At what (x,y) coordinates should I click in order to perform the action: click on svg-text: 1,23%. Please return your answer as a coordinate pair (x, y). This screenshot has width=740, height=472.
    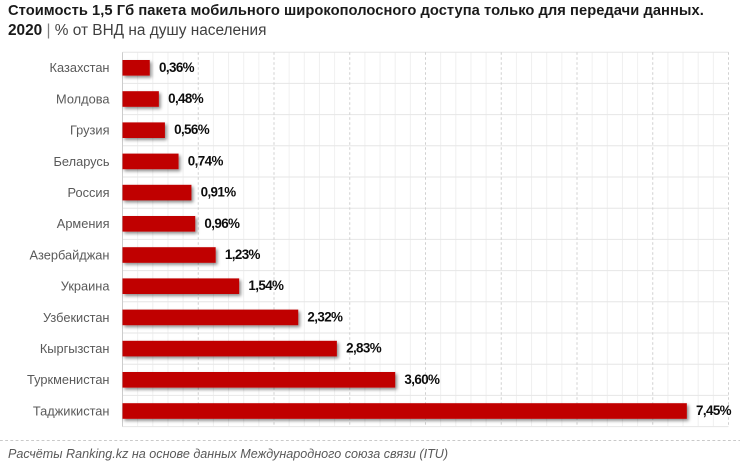
    Looking at the image, I should click on (243, 254).